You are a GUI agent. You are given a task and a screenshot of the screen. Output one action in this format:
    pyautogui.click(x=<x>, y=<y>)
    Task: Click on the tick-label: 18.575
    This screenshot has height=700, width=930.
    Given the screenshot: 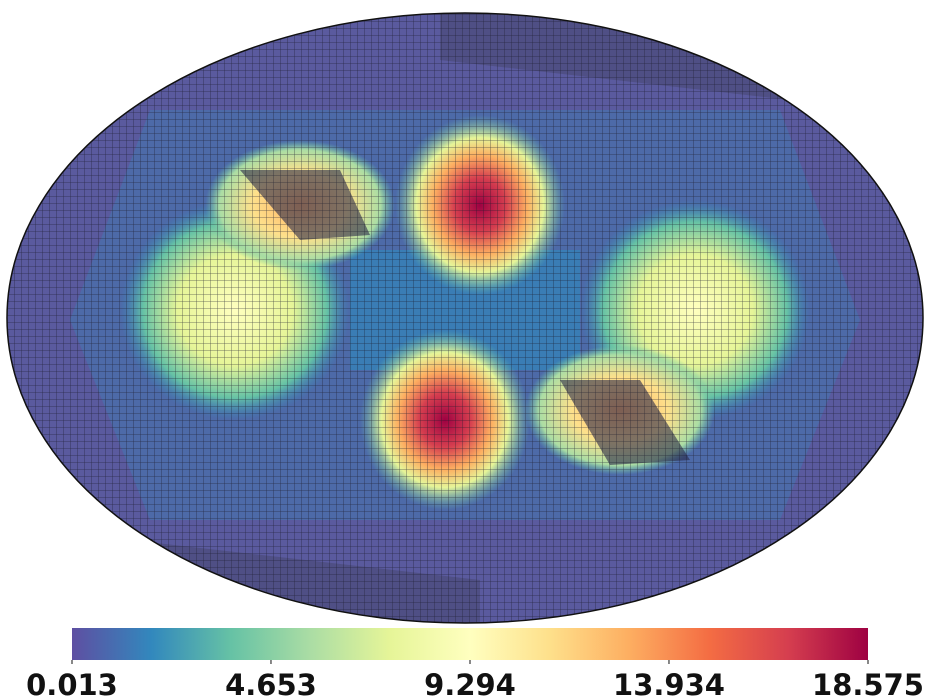 What is the action you would take?
    pyautogui.click(x=868, y=684)
    